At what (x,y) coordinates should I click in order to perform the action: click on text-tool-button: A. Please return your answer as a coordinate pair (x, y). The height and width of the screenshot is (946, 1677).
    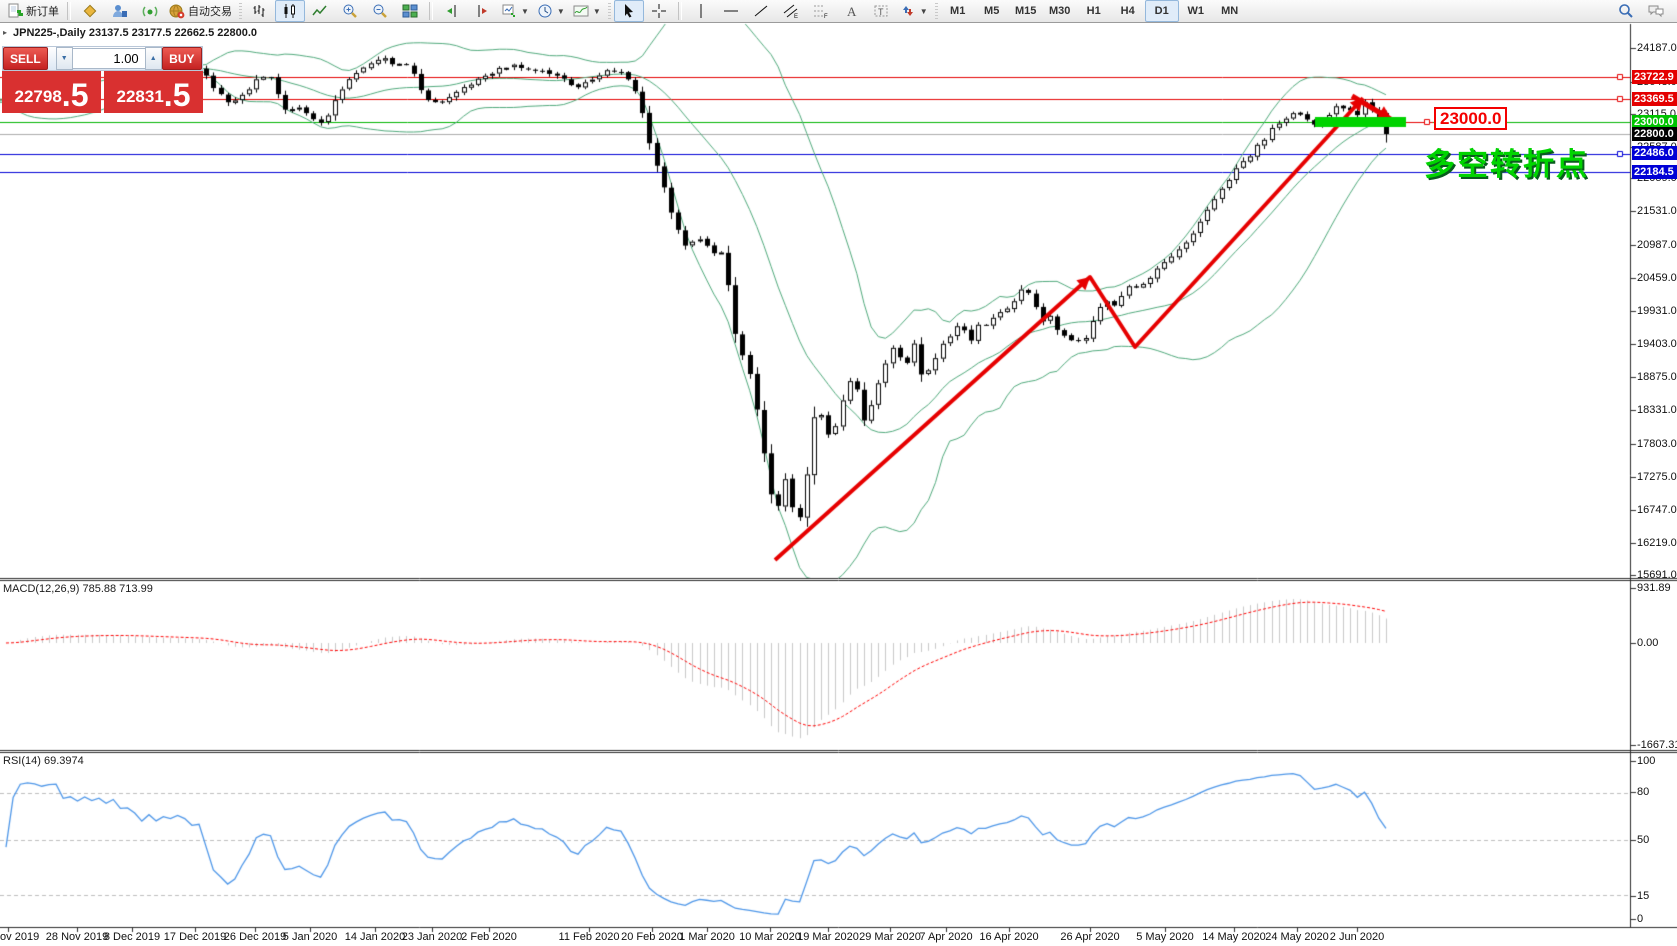
    Looking at the image, I should click on (851, 11).